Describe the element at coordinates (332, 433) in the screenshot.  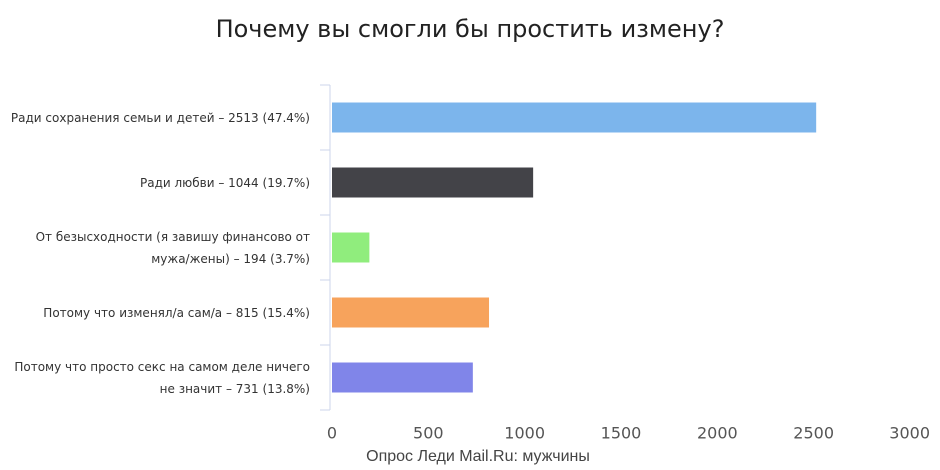
I see `x-tick-label: 0` at that location.